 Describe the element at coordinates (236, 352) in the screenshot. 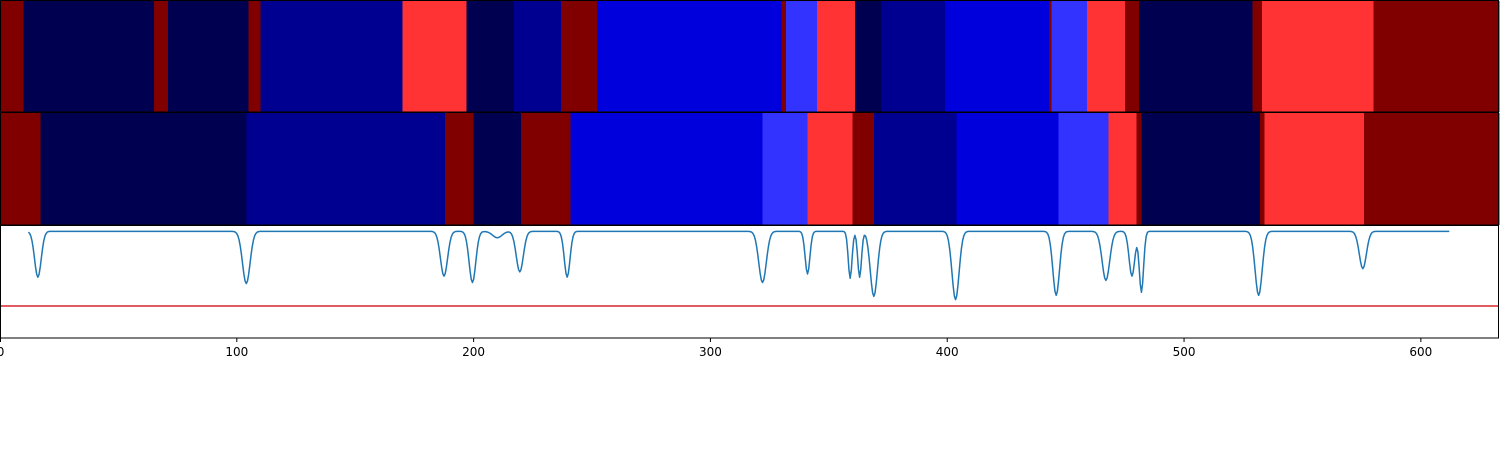

I see `x-tick-label-100: 100` at that location.